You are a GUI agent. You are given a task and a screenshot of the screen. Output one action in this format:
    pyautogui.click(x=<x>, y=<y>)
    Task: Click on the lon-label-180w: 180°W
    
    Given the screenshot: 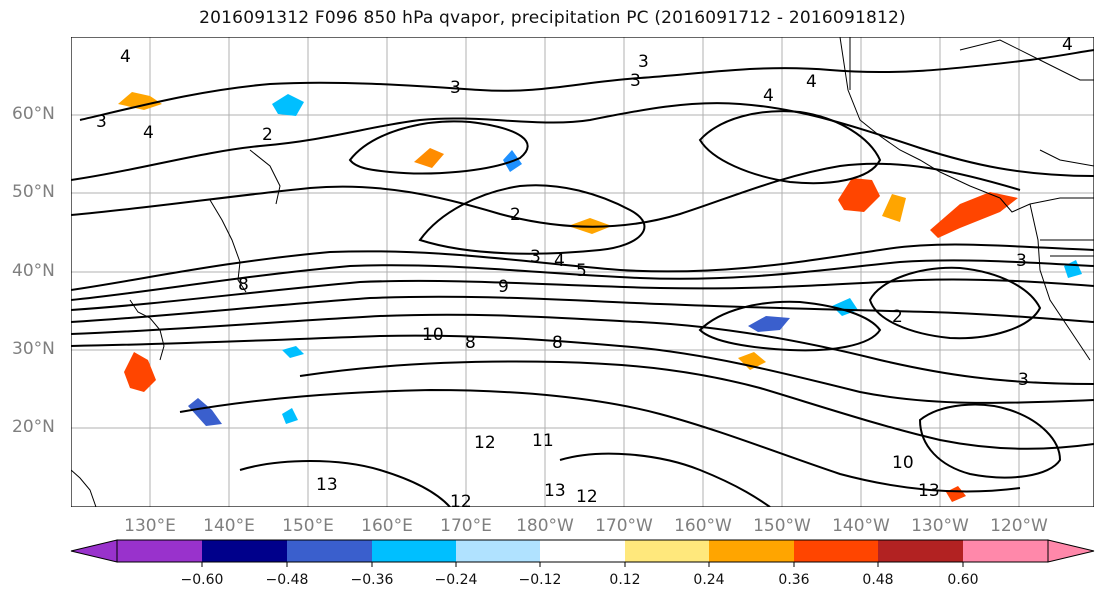 What is the action you would take?
    pyautogui.click(x=545, y=526)
    